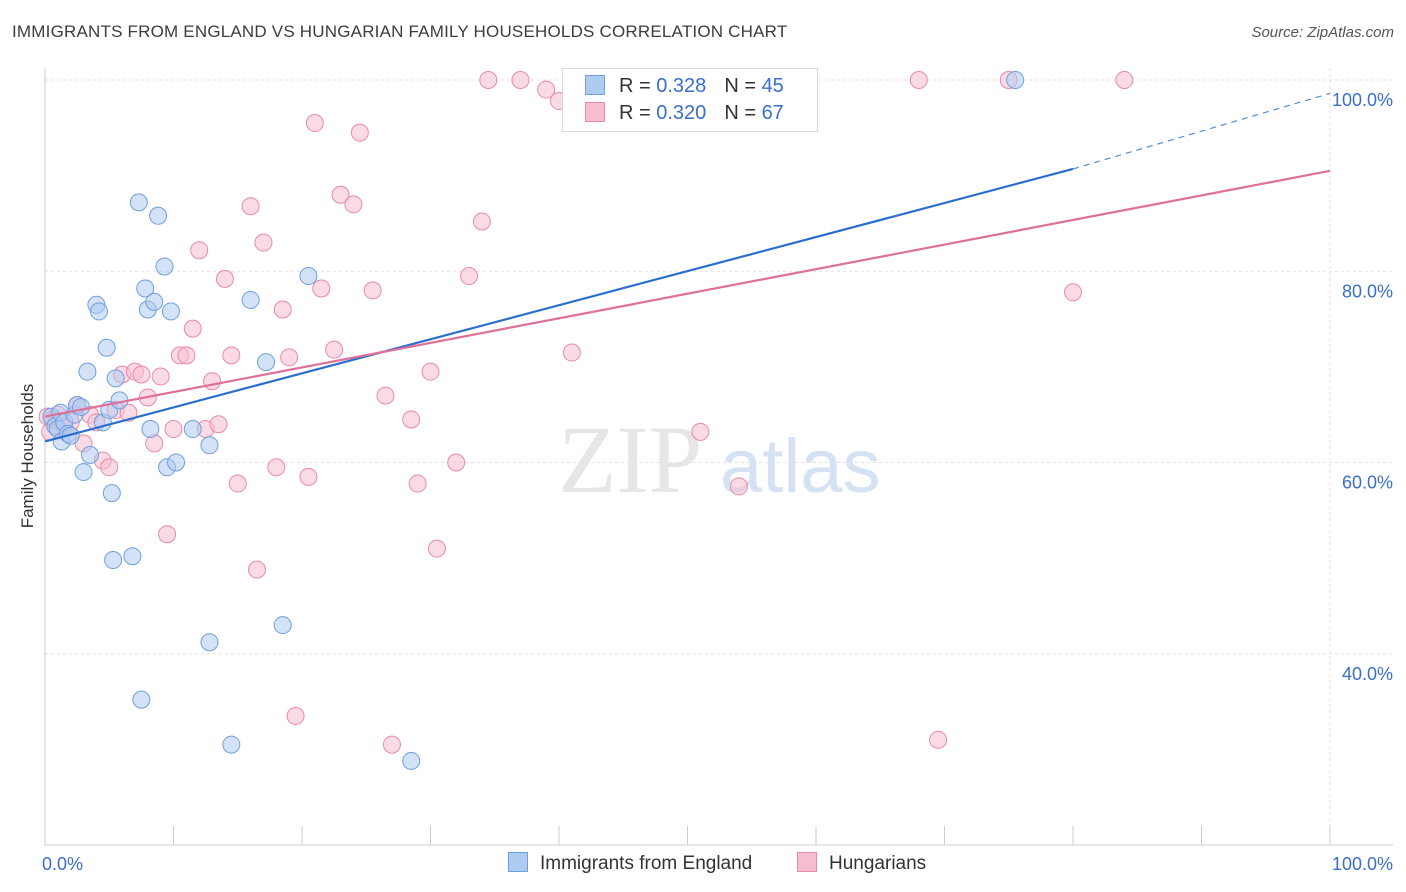 This screenshot has height=892, width=1406. What do you see at coordinates (1362, 864) in the screenshot?
I see `x-tick-label-max: 100.0%` at bounding box center [1362, 864].